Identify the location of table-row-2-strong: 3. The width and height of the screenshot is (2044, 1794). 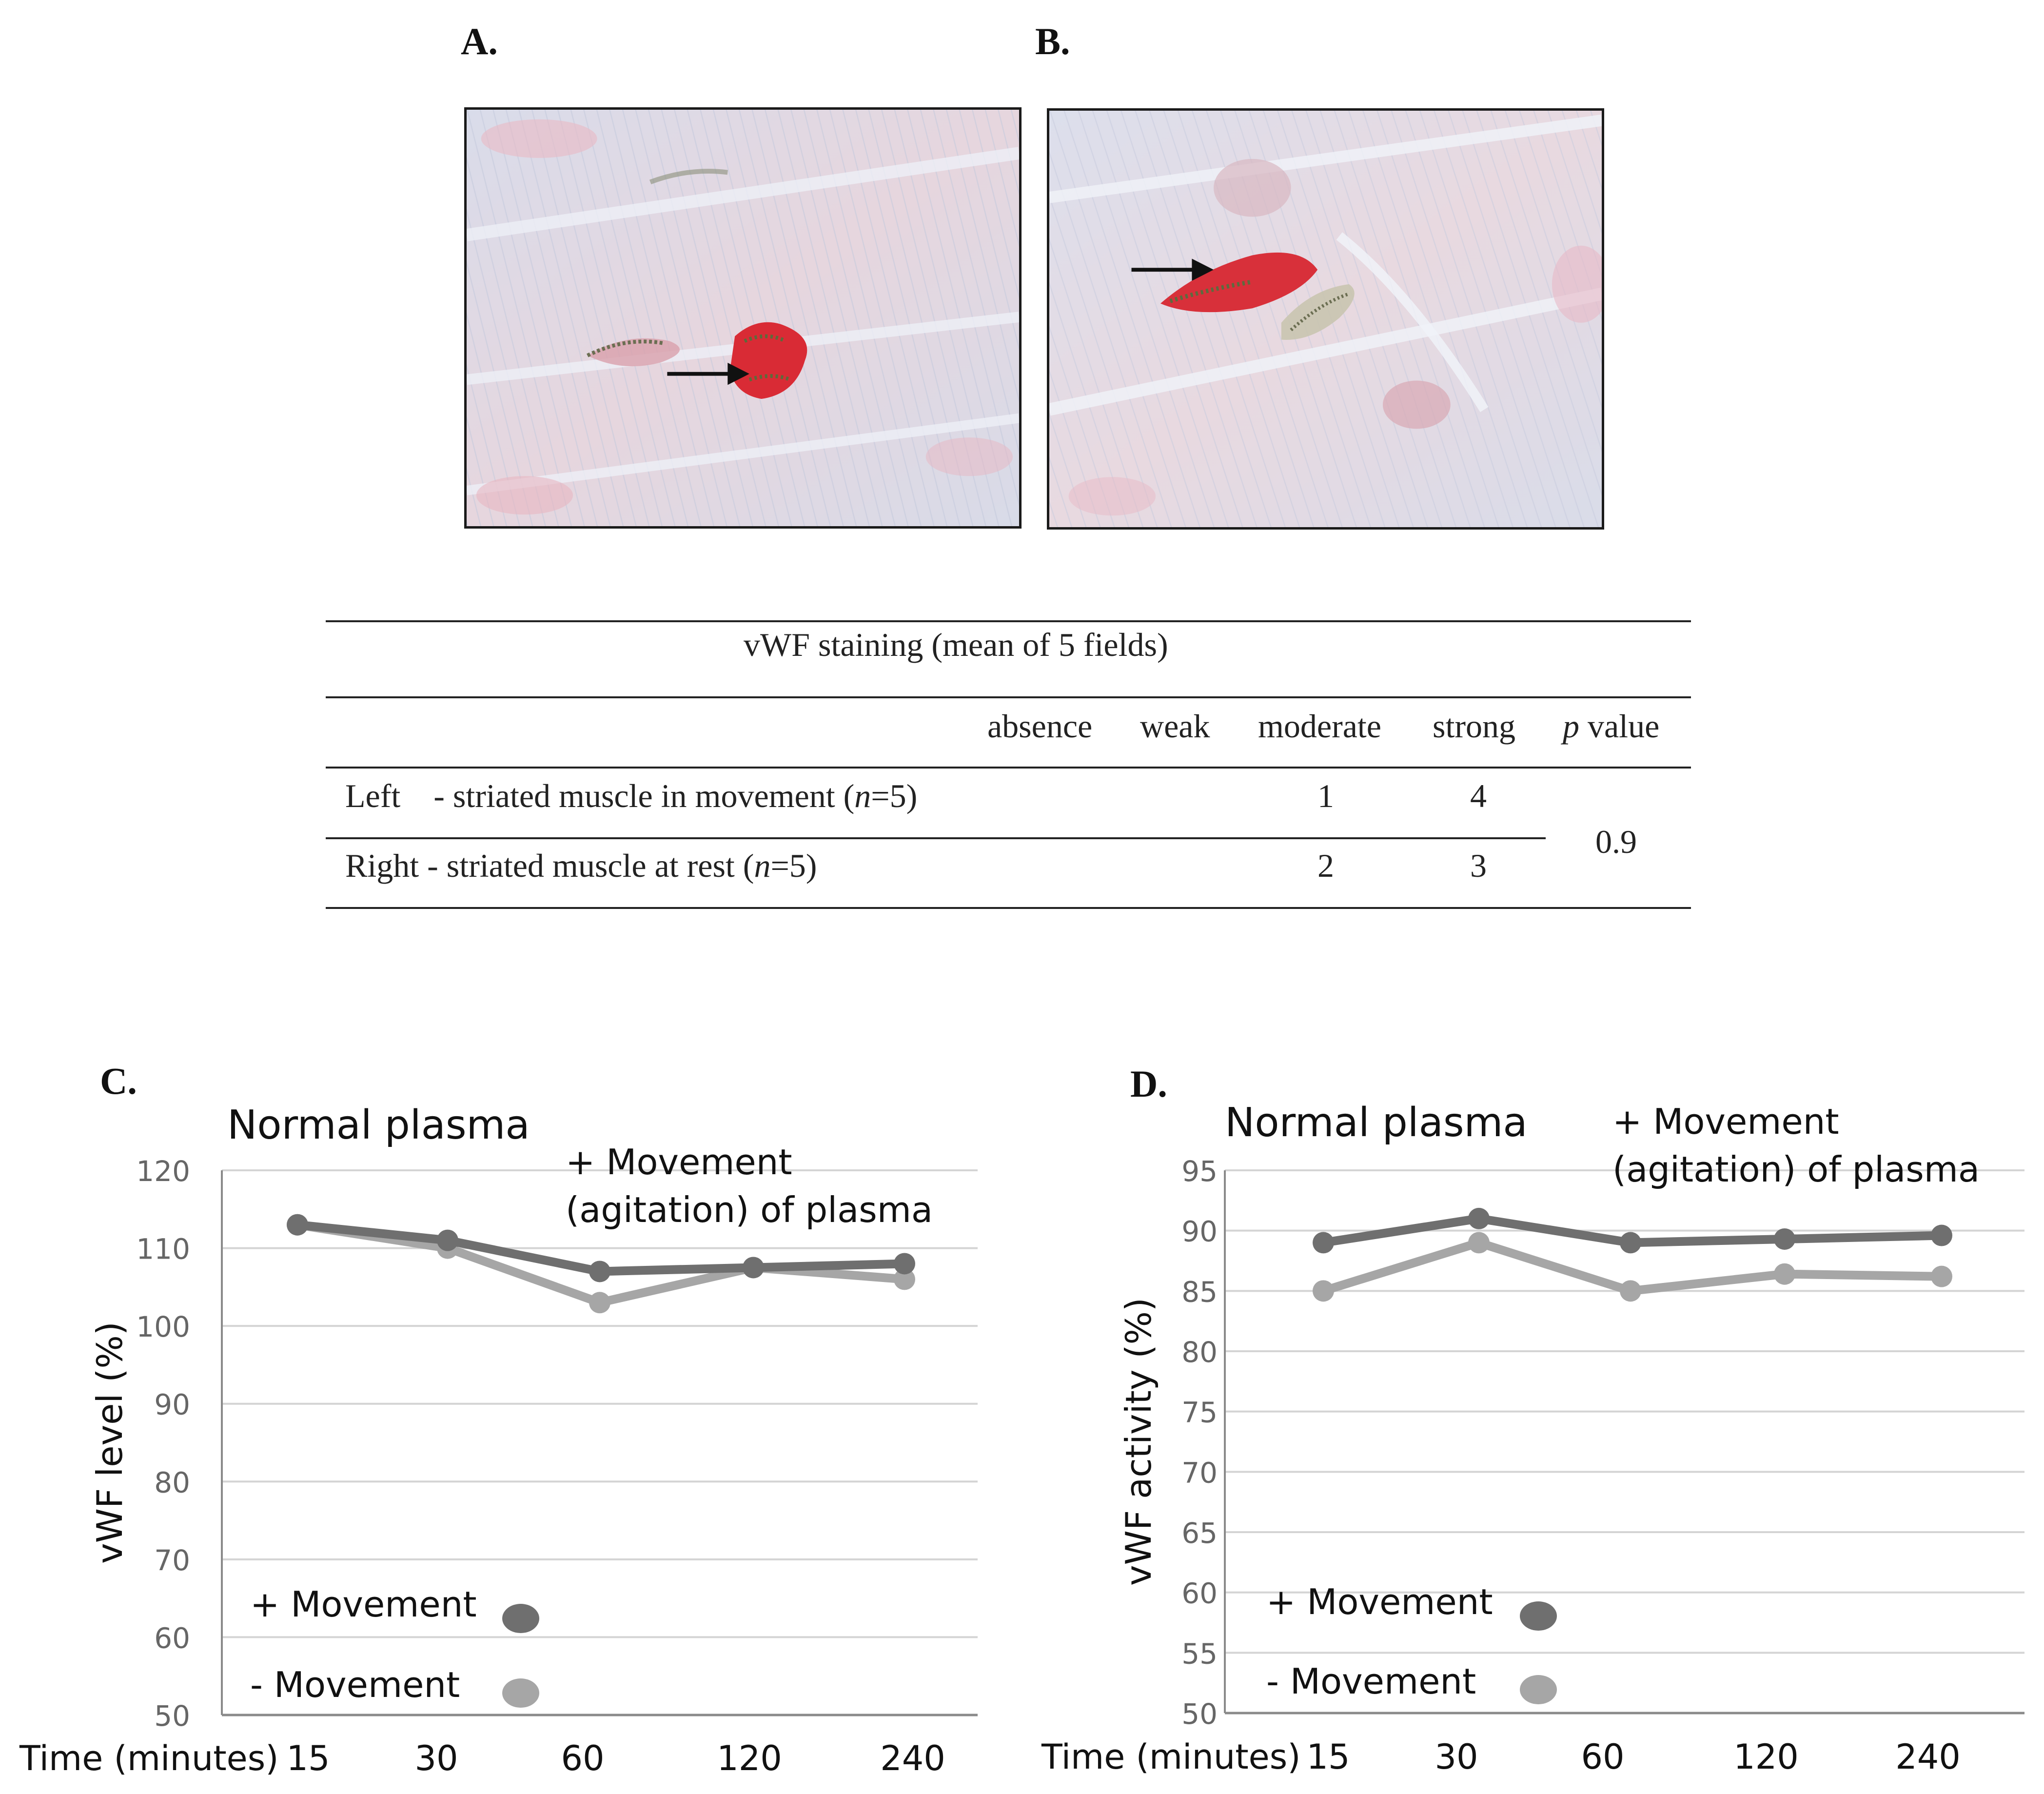
(1478, 865).